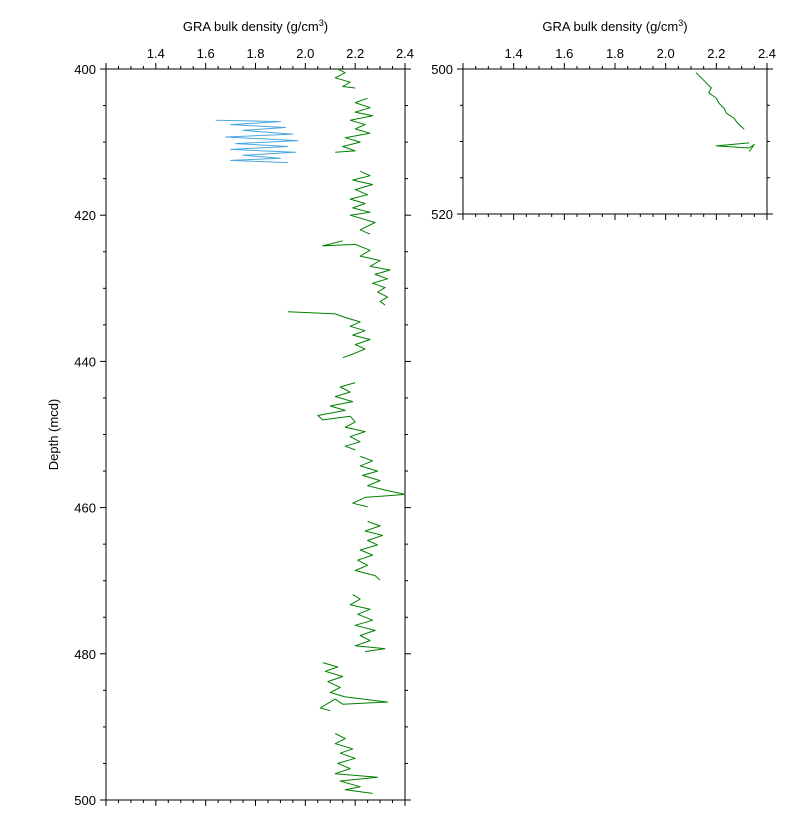 The image size is (795, 831). Describe the element at coordinates (369, 551) in the screenshot. I see `density-series-9-green` at that location.